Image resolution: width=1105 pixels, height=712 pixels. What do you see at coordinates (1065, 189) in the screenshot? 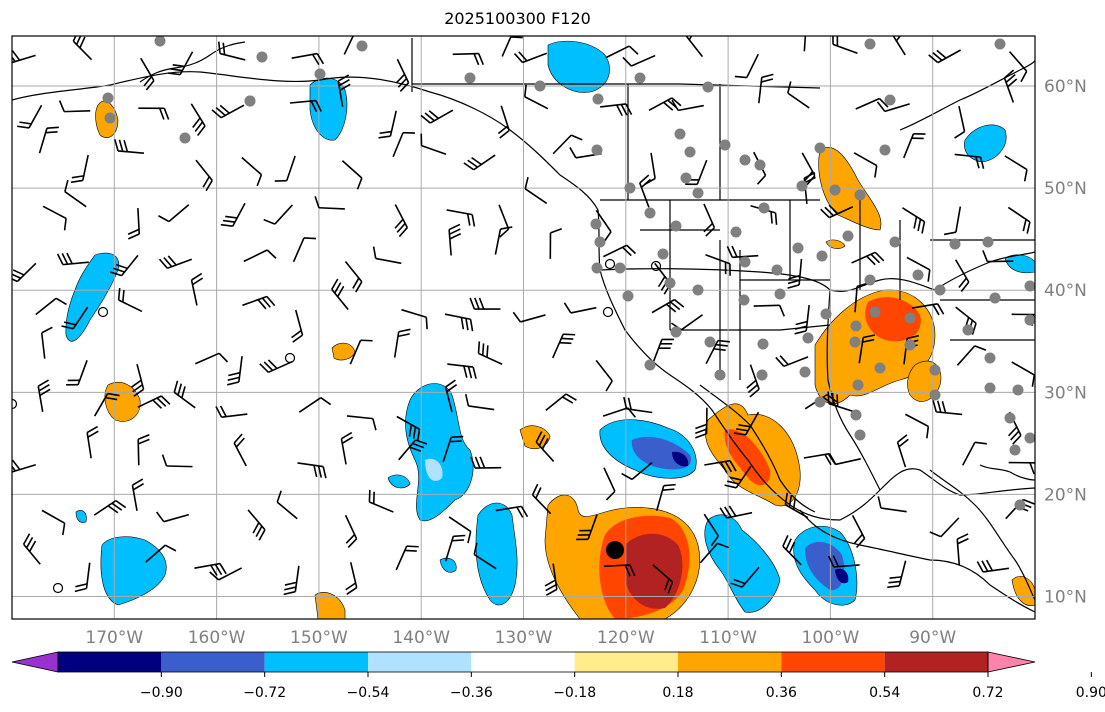
I see `lat-tick-label: 50°N` at bounding box center [1065, 189].